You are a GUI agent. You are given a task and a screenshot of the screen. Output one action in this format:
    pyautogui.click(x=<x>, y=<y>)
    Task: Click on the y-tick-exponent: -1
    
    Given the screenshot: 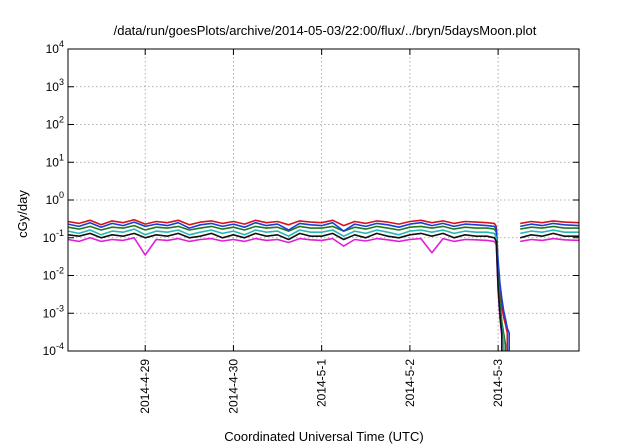 What is the action you would take?
    pyautogui.click(x=60, y=233)
    